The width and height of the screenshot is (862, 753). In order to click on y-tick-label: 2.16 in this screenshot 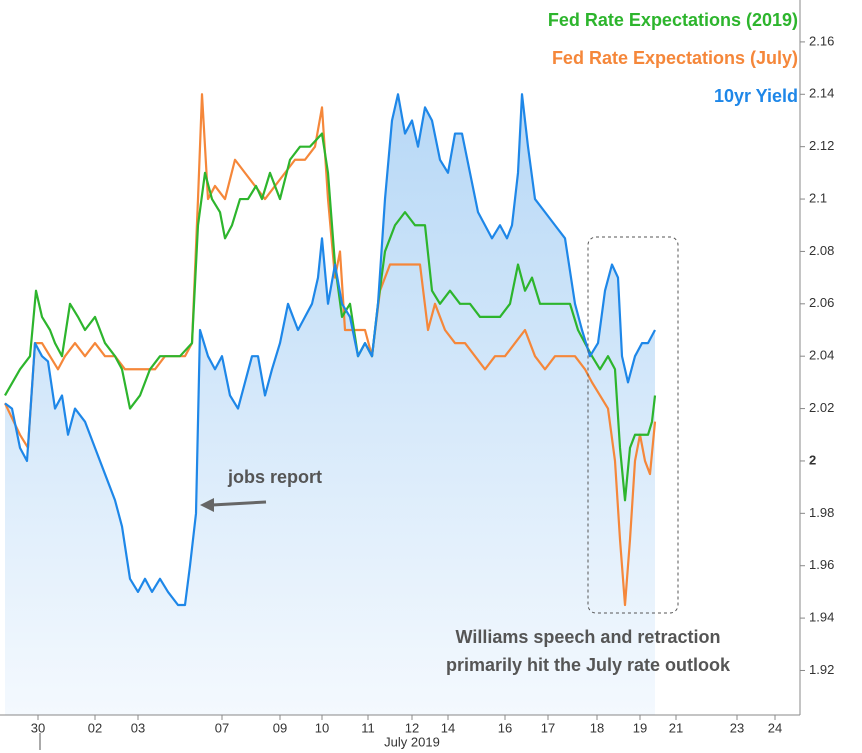, I will do `click(821, 40)`.